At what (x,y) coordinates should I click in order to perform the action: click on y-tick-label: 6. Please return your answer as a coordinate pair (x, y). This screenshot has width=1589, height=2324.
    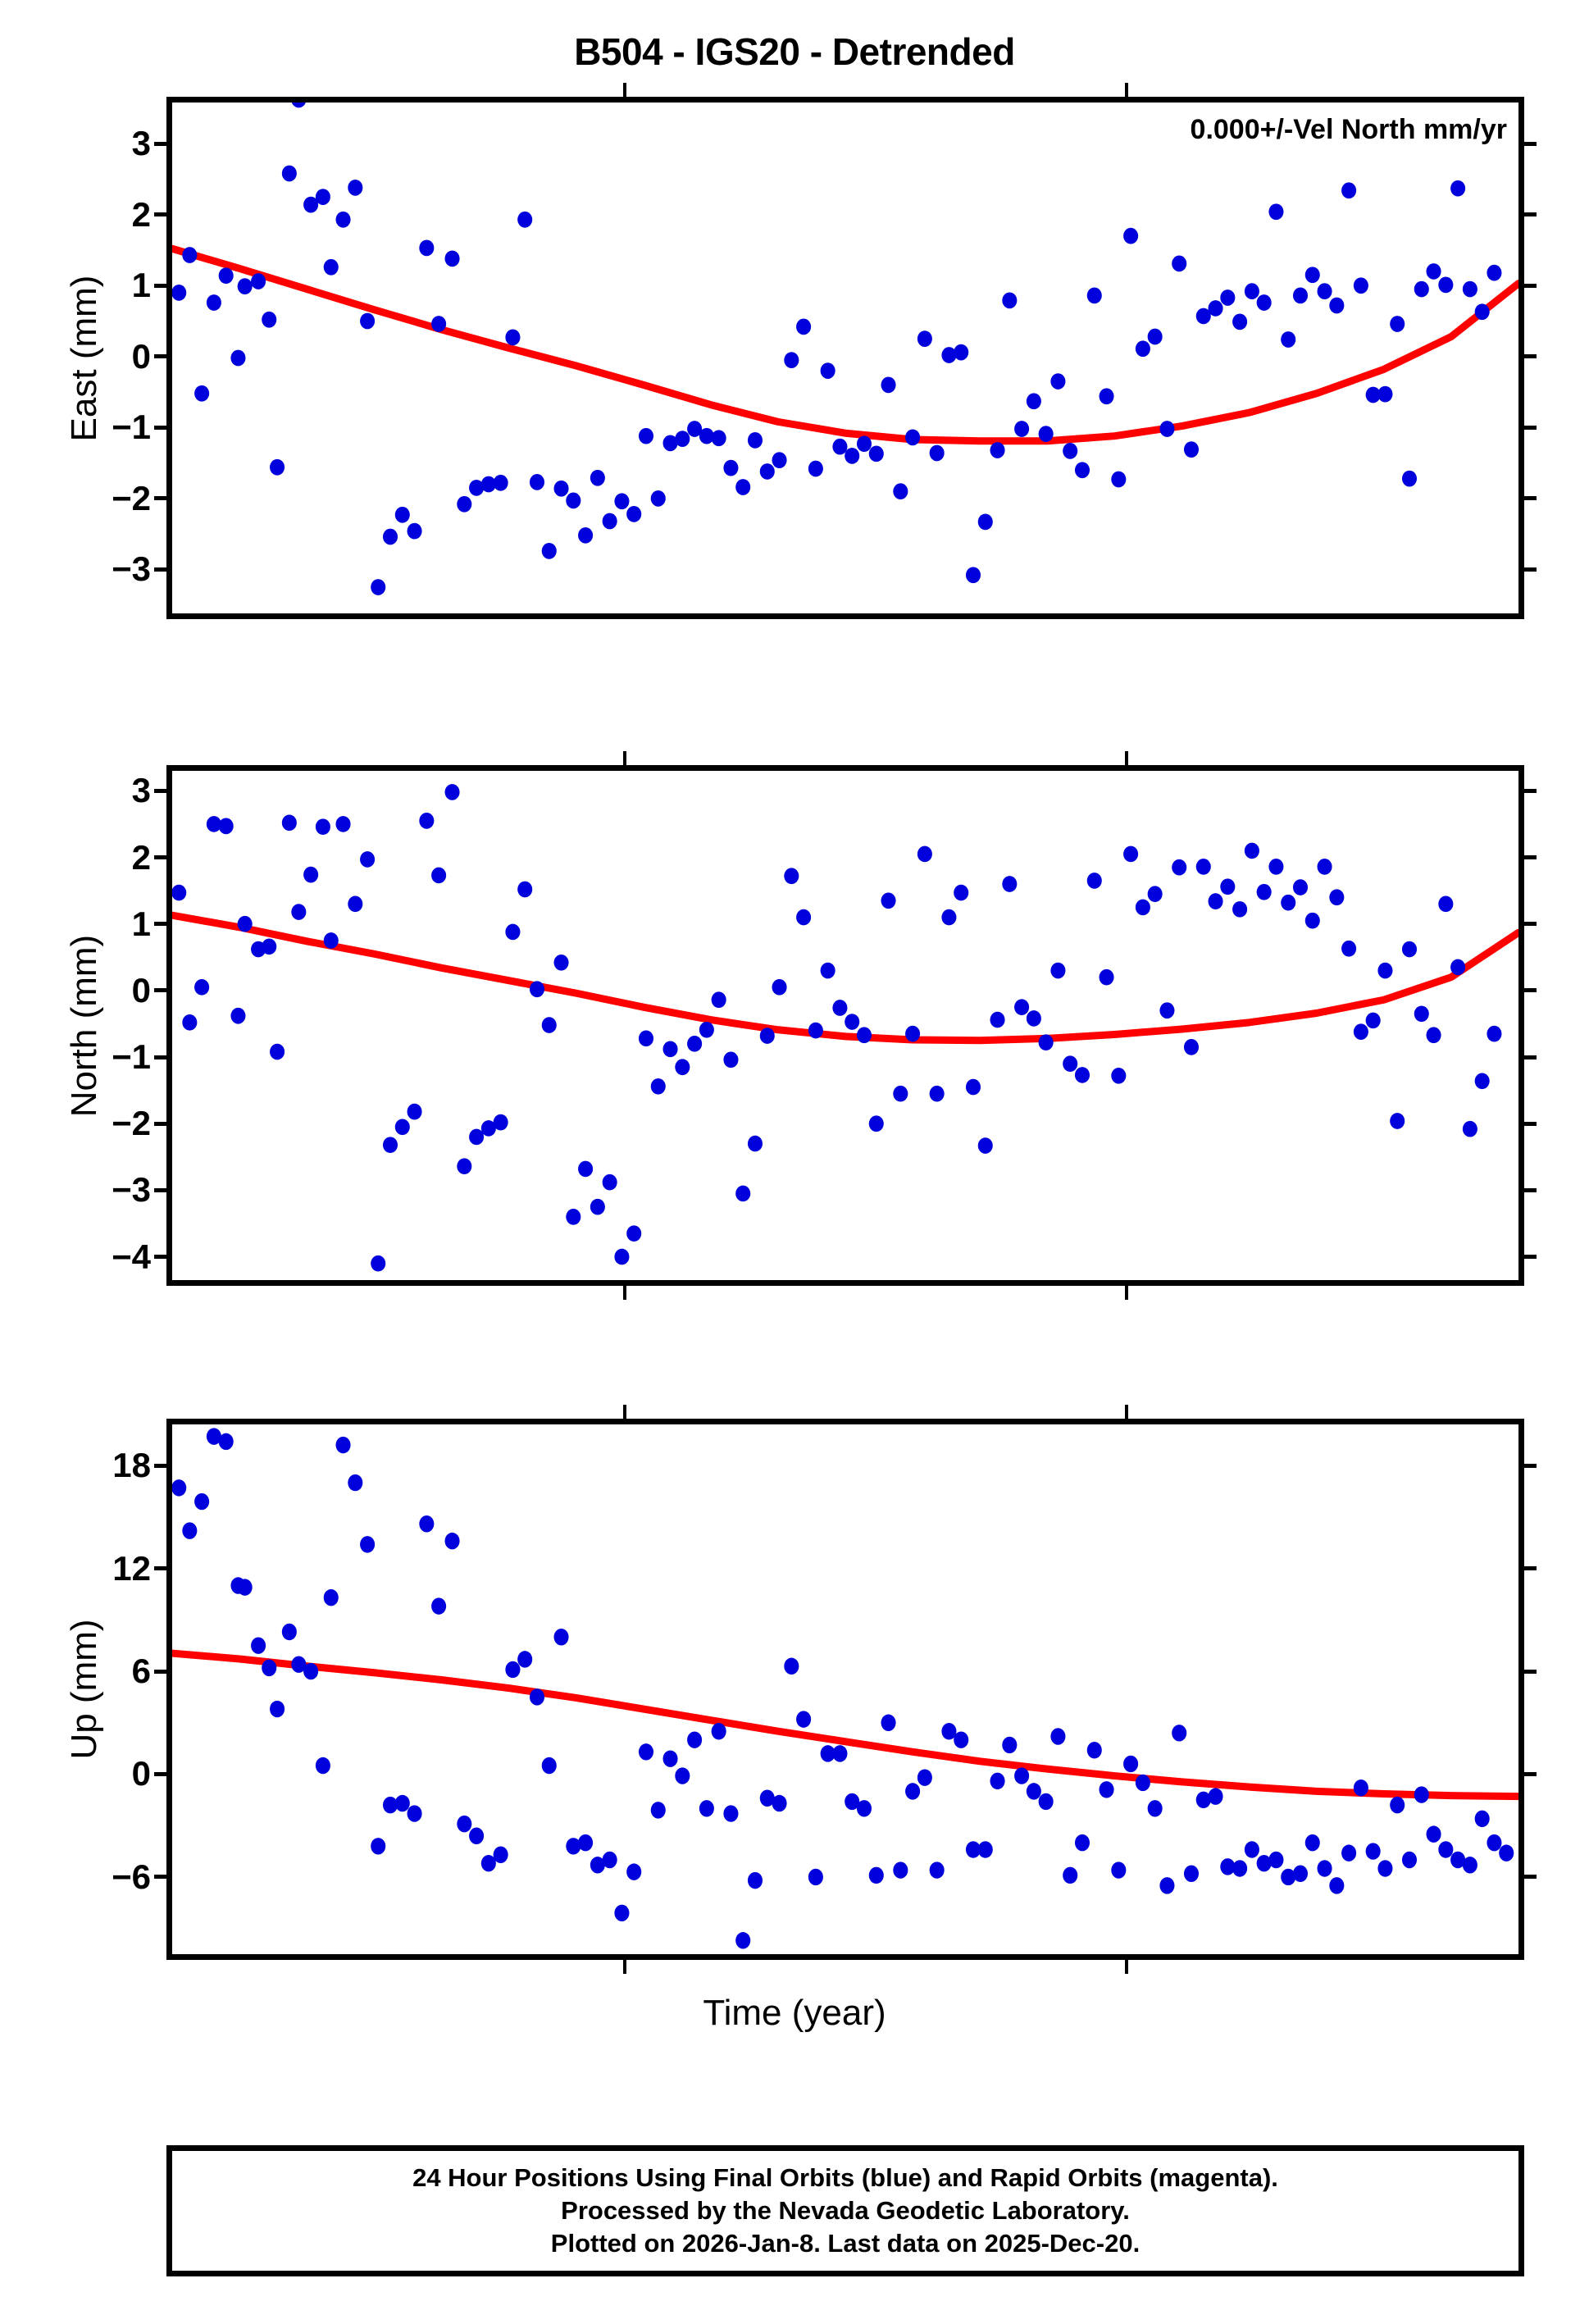
    Looking at the image, I should click on (141, 1671).